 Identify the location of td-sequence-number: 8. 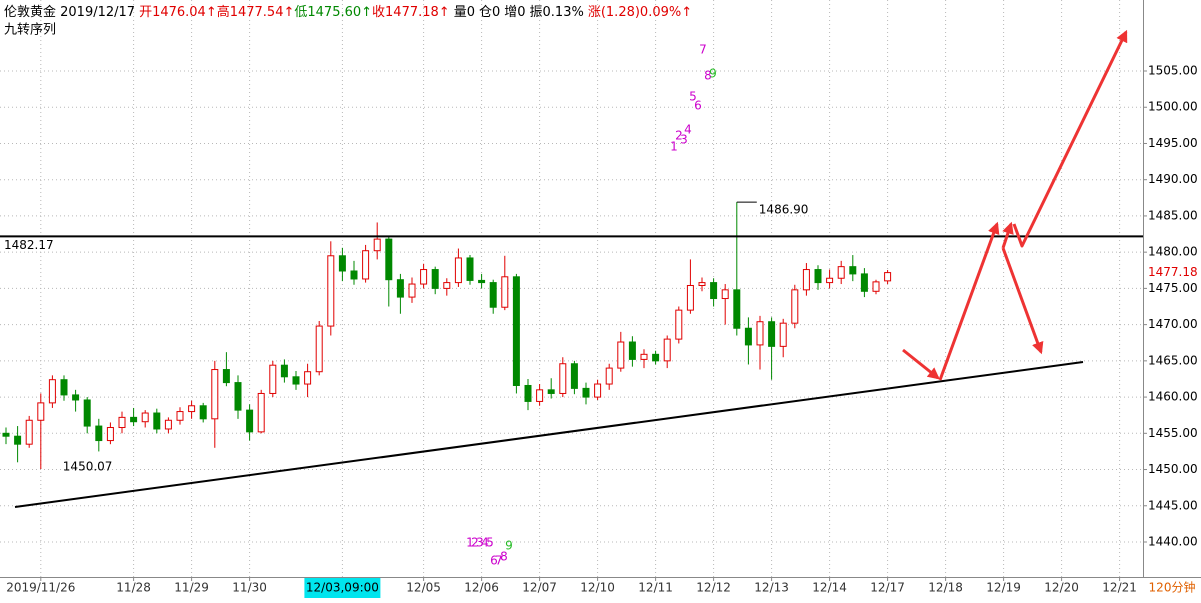
(708, 76).